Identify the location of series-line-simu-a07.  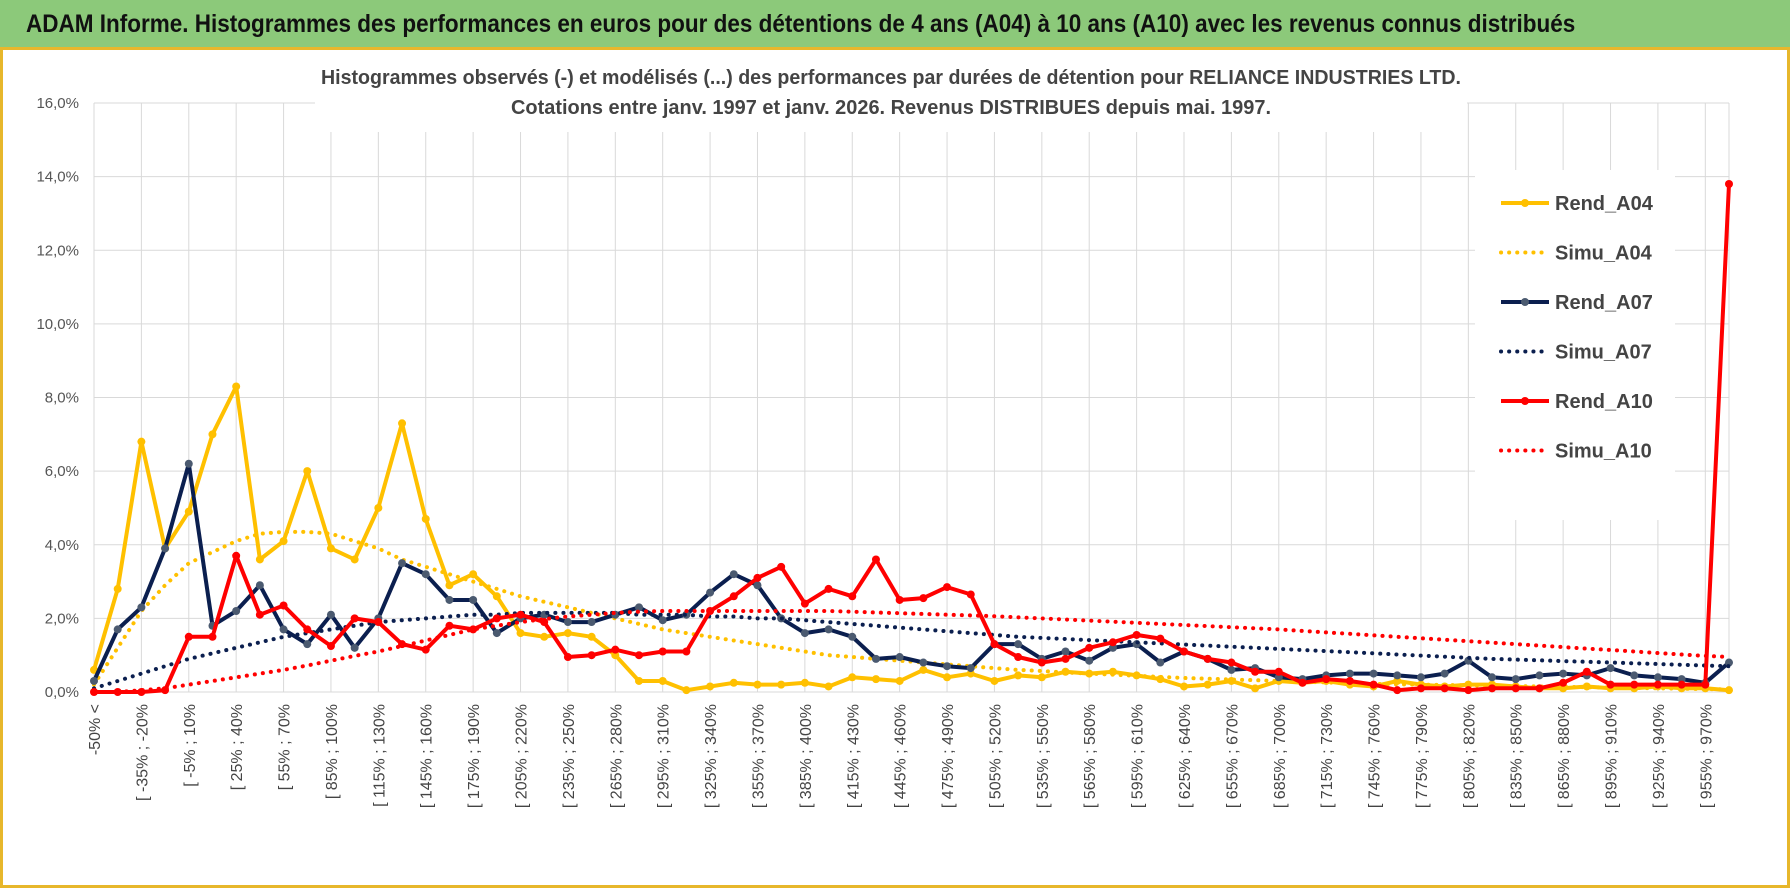
(911, 650).